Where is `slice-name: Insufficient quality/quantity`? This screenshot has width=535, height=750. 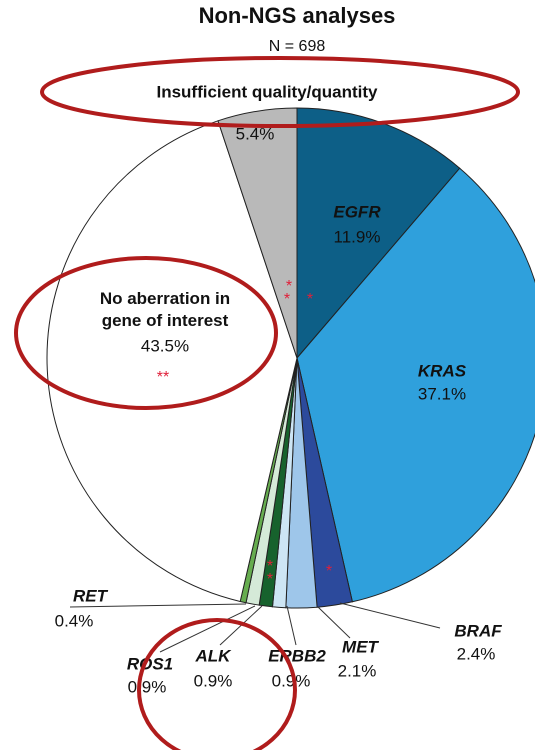 slice-name: Insufficient quality/quantity is located at coordinates (267, 91).